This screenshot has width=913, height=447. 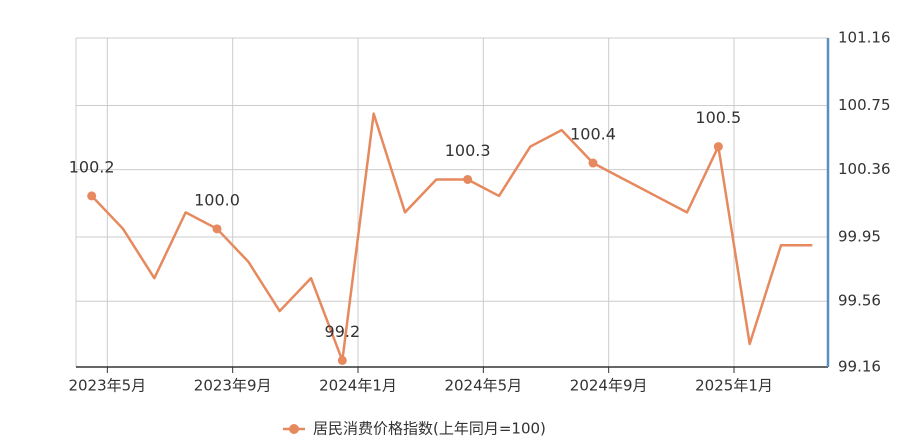 I want to click on y-tick-label: 100.36, so click(x=864, y=169).